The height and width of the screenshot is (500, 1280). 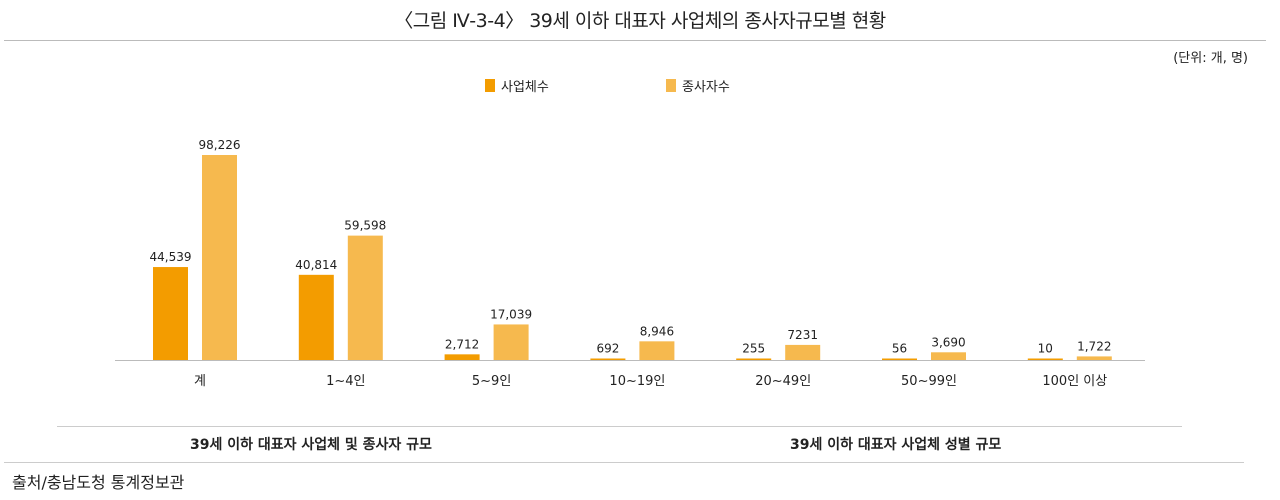 I want to click on data-label: 3,690, so click(x=948, y=342).